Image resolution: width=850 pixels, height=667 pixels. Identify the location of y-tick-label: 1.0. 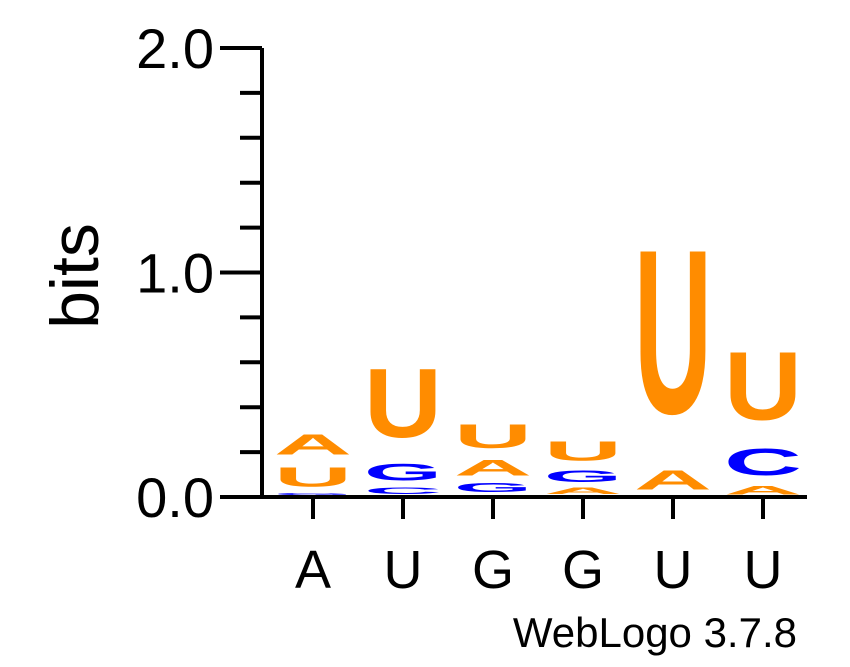
(175, 273).